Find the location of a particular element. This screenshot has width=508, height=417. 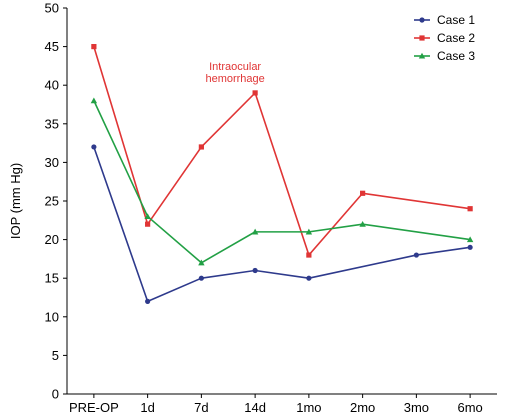

annotation-text: hemorrhage is located at coordinates (234, 79).